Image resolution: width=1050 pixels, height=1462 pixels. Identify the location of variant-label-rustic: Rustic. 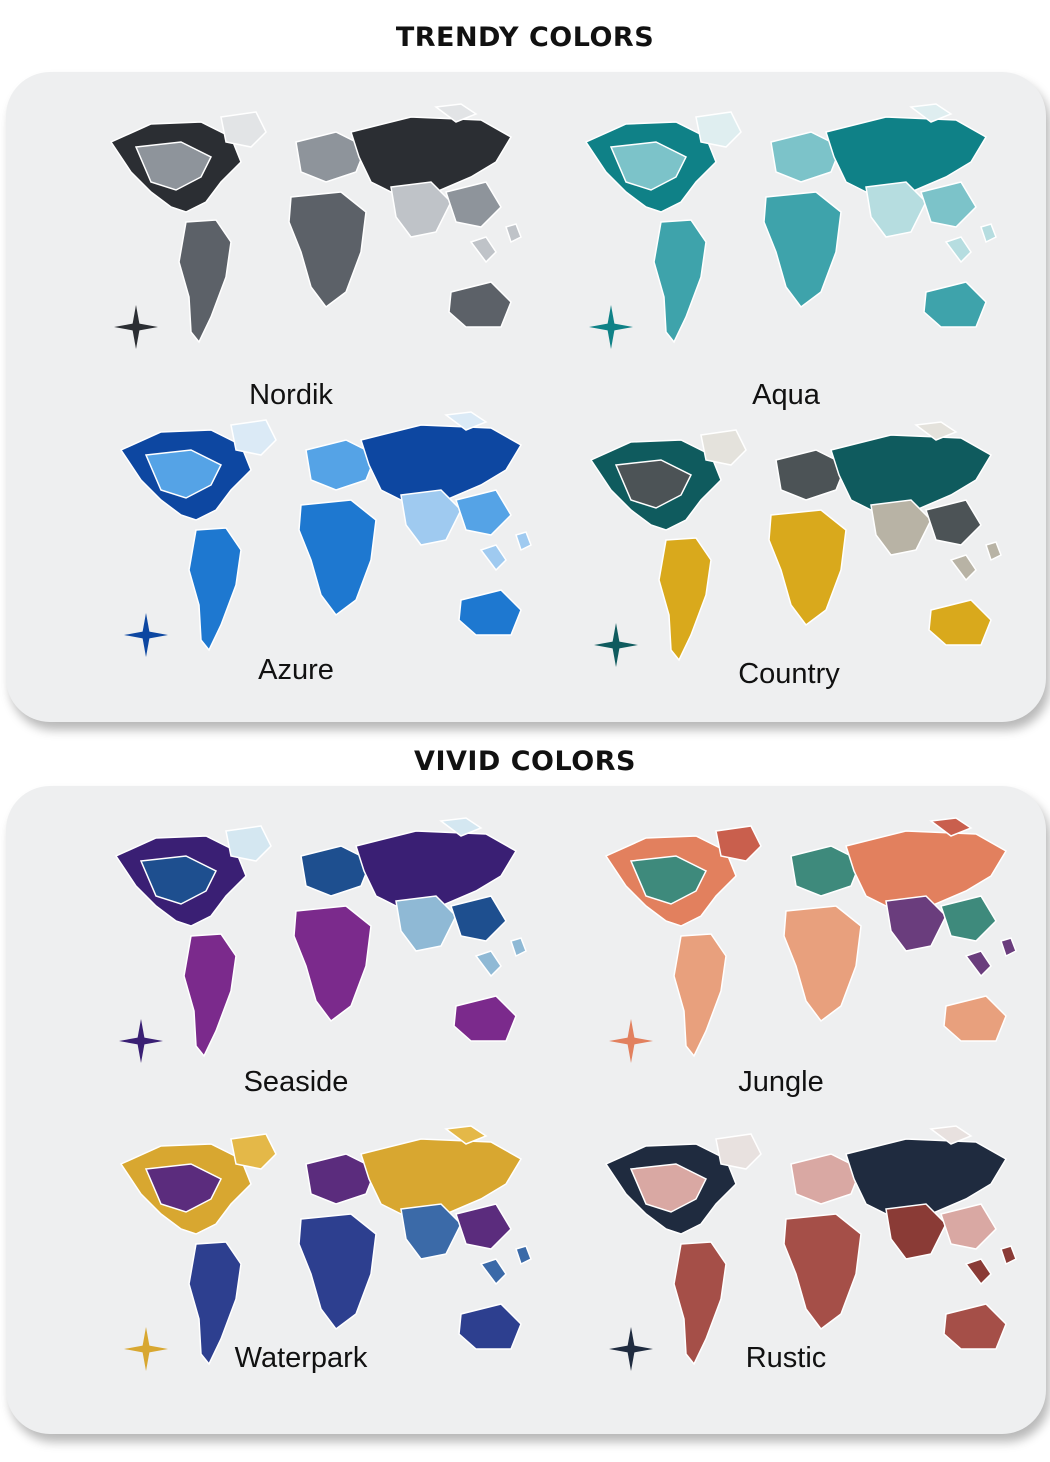
(786, 1358).